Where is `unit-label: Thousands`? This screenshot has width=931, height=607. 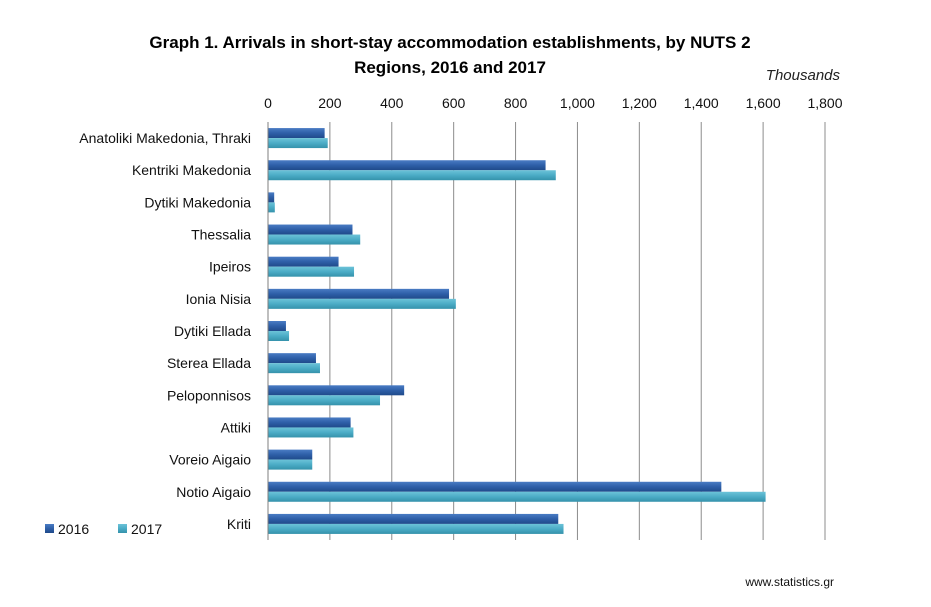 unit-label: Thousands is located at coordinates (803, 75).